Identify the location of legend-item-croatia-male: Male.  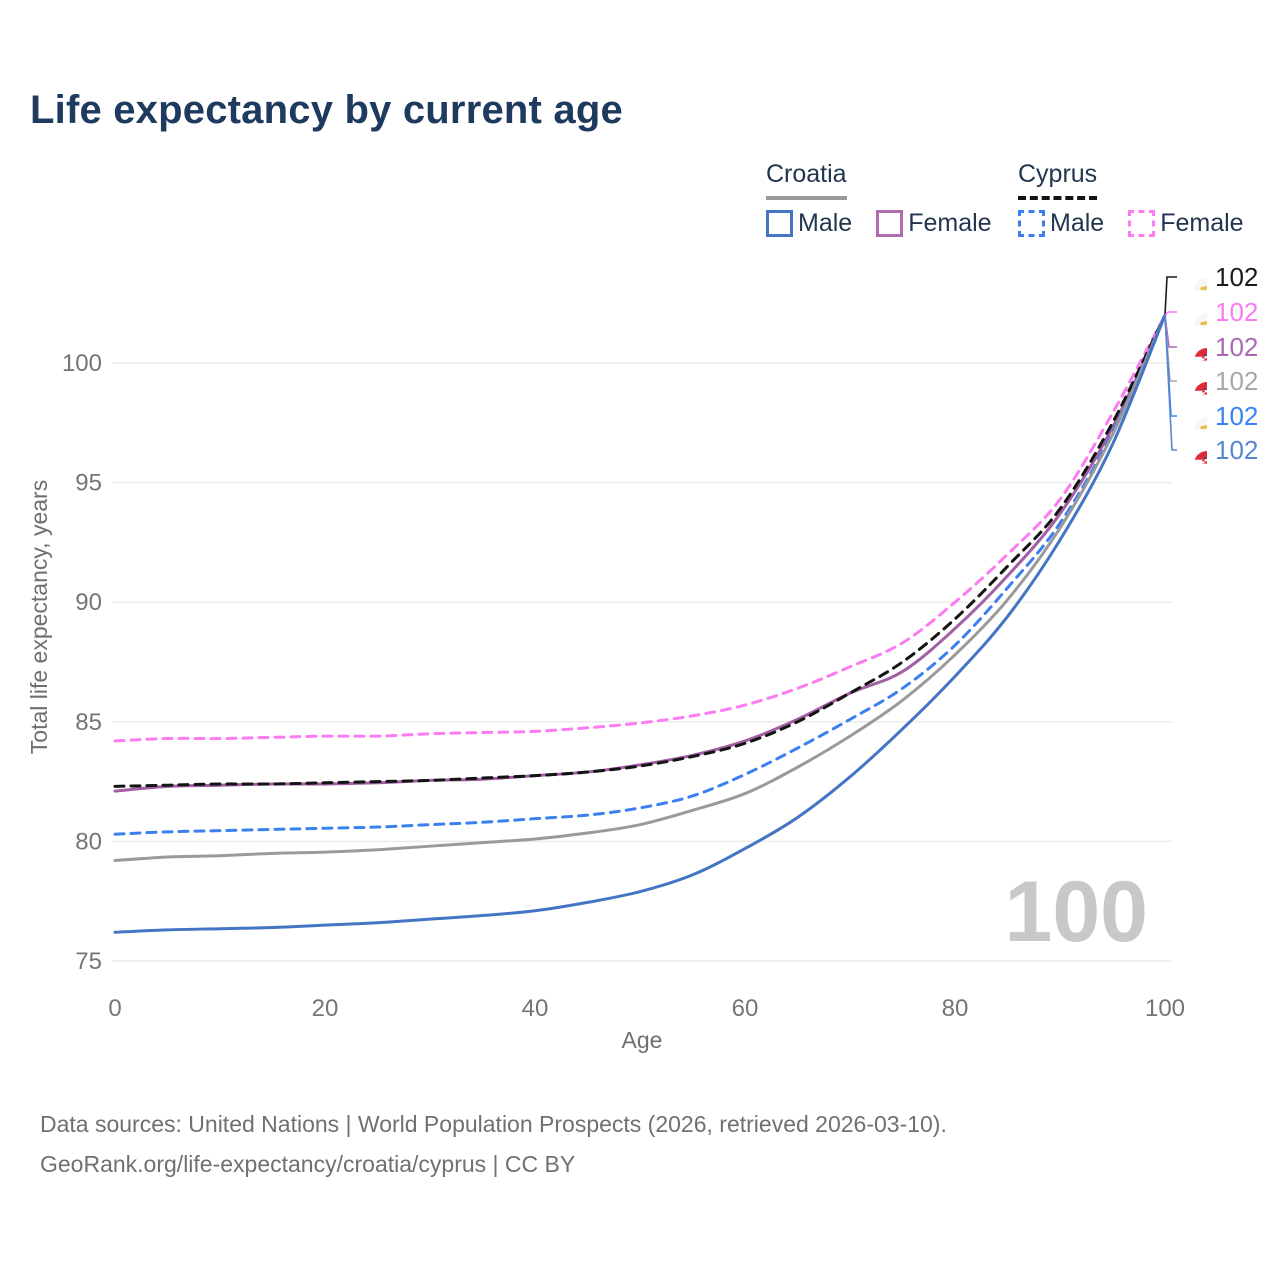
(809, 223).